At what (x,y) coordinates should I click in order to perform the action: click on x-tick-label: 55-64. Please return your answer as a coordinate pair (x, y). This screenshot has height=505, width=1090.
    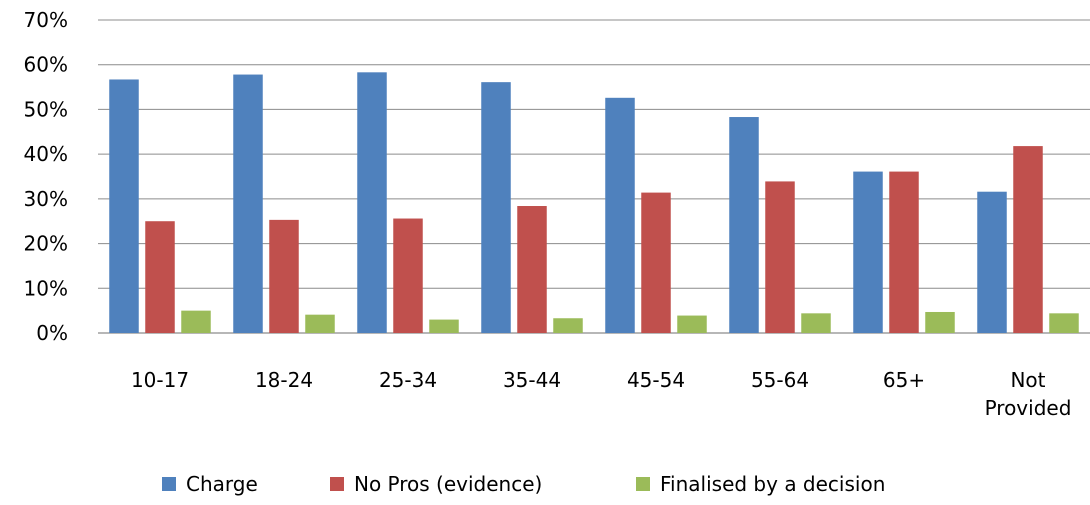
    Looking at the image, I should click on (780, 380).